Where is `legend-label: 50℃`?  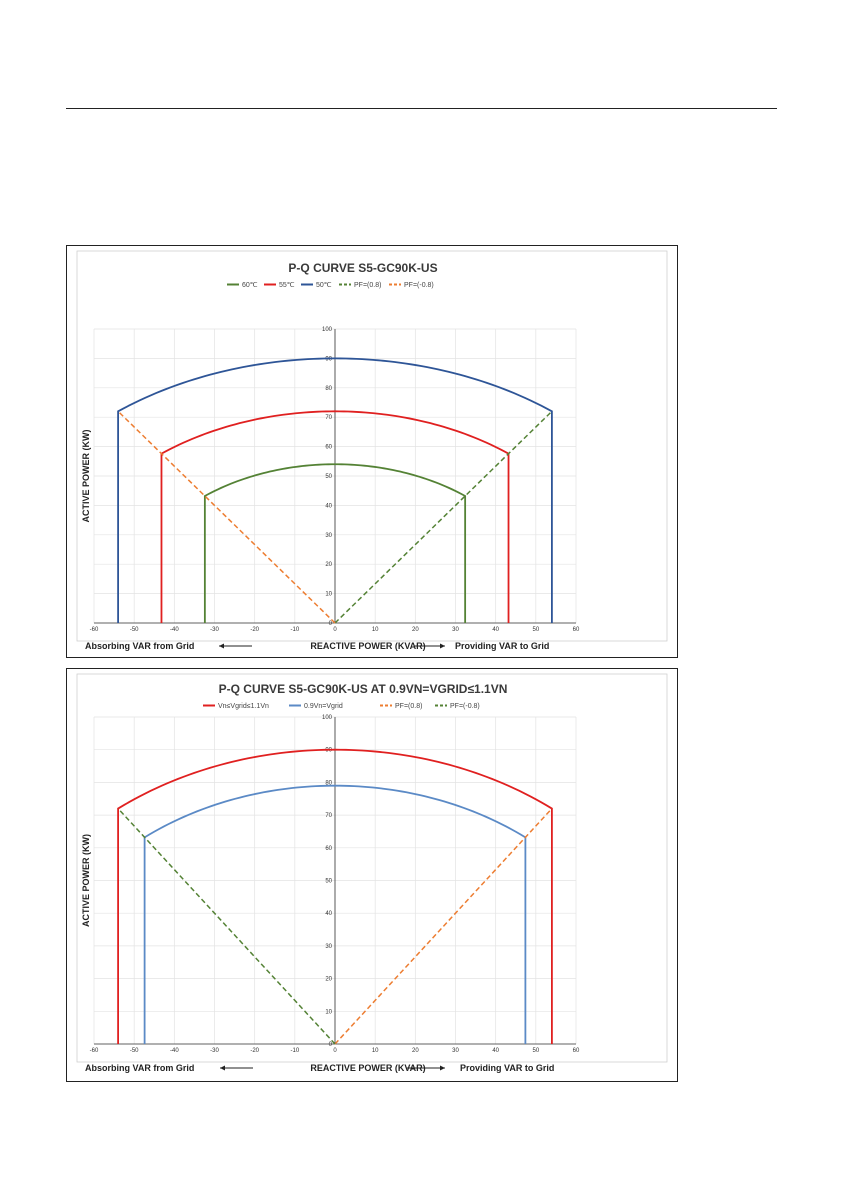
legend-label: 50℃ is located at coordinates (324, 285).